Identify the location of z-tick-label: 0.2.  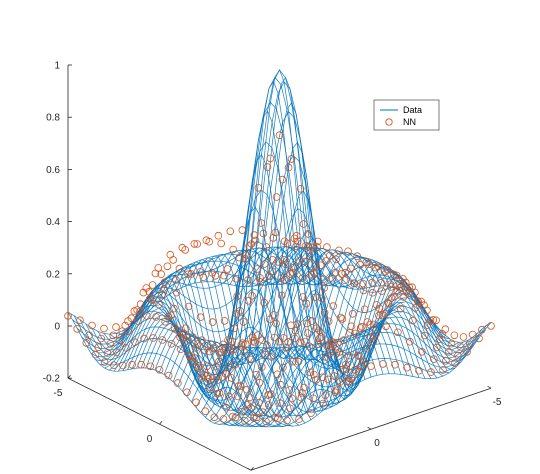
(53, 274).